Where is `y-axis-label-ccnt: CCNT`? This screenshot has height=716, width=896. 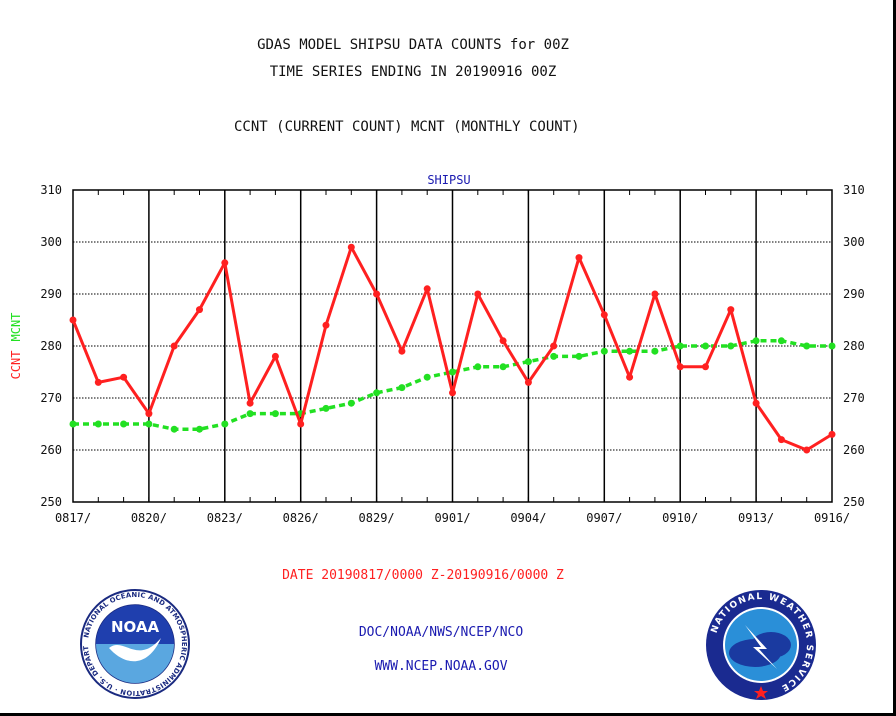 y-axis-label-ccnt: CCNT is located at coordinates (16, 365).